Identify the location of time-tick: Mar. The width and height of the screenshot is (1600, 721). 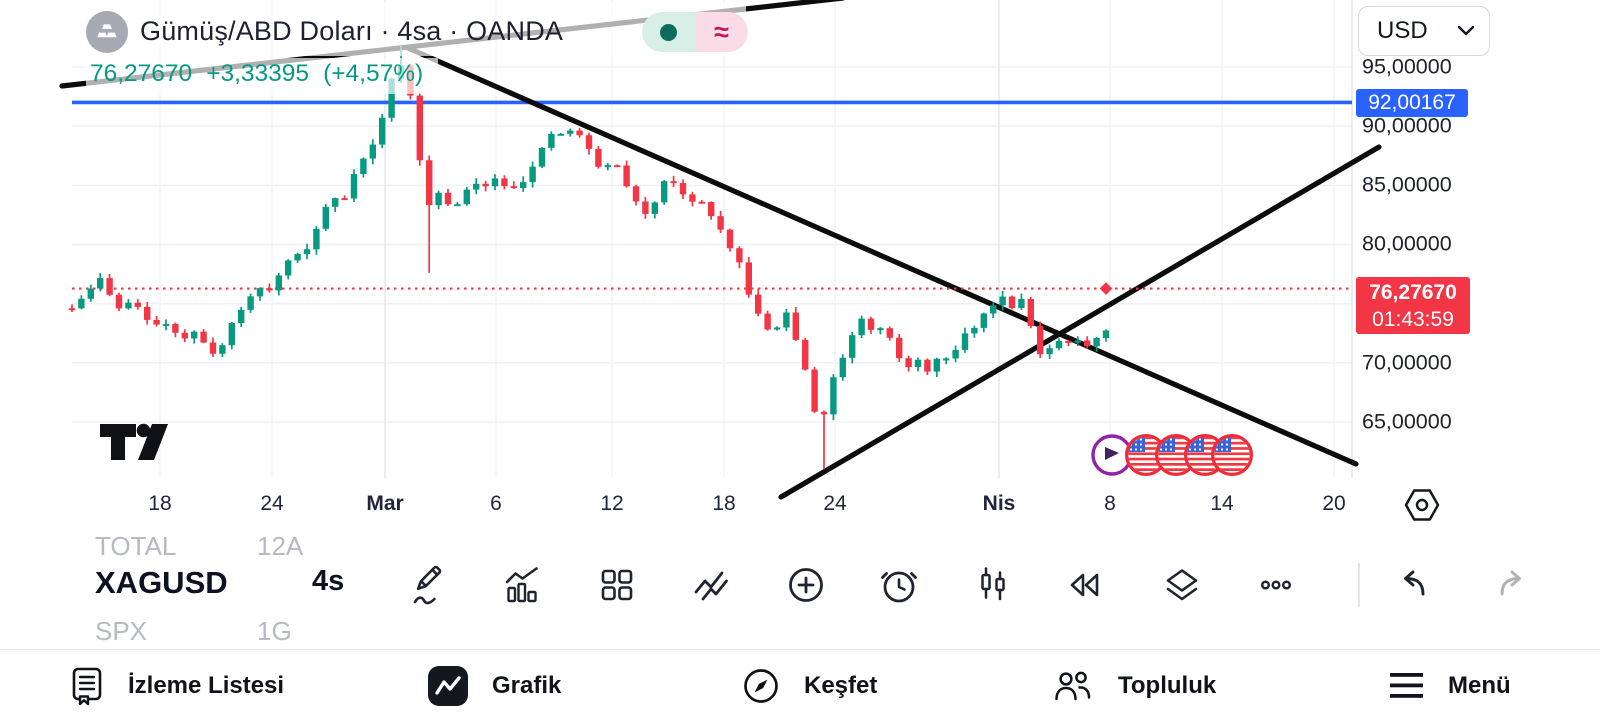
(385, 503).